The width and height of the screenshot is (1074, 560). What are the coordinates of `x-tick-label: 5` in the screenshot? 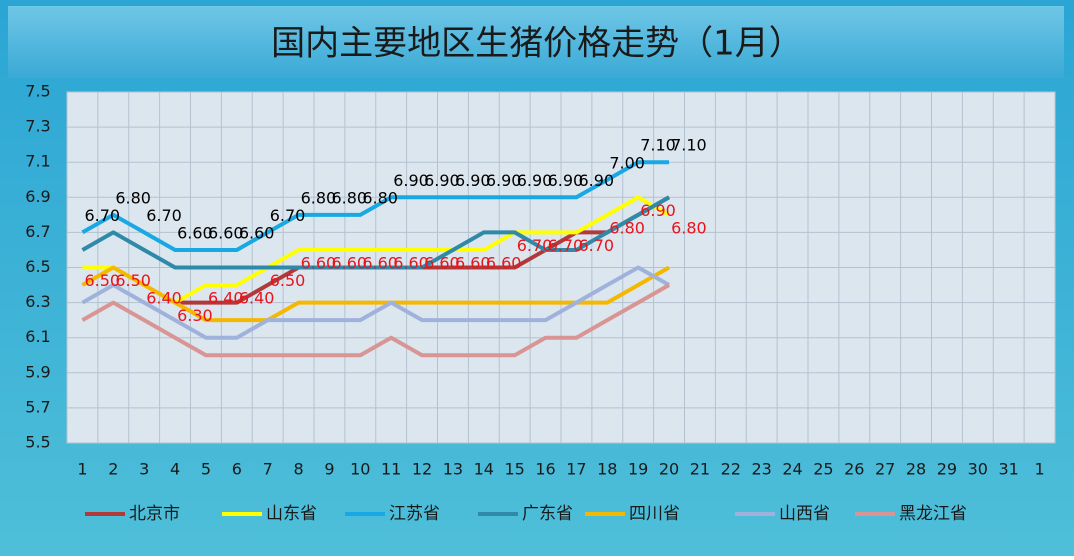 It's located at (206, 469).